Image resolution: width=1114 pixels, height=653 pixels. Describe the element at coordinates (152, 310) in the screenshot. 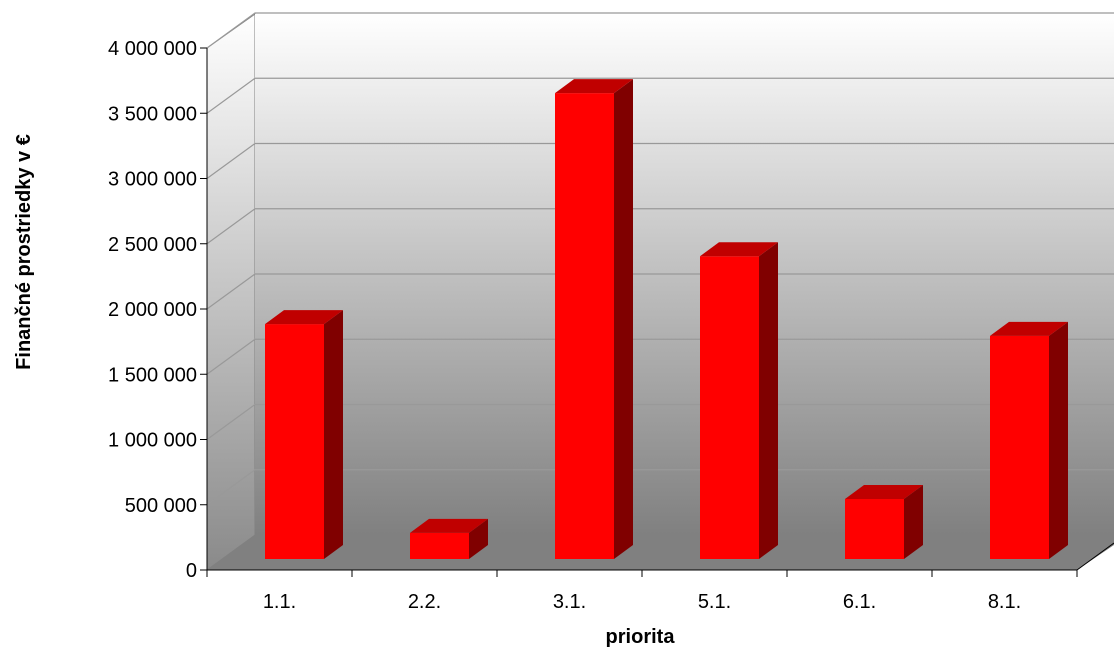

I see `y-tick-label: 2 000 000` at that location.